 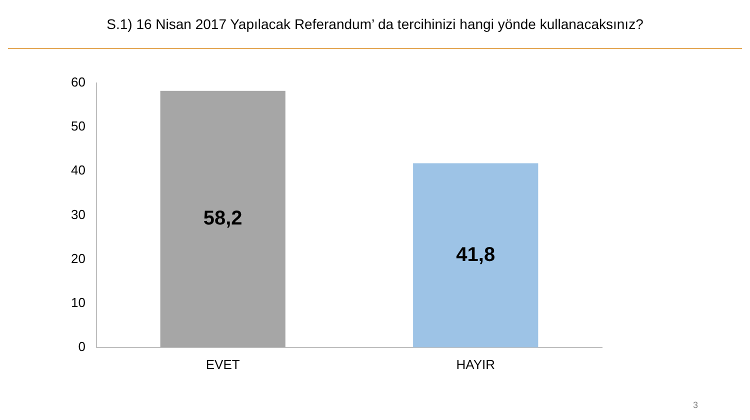 What do you see at coordinates (78, 258) in the screenshot?
I see `y-tick-label: 20` at bounding box center [78, 258].